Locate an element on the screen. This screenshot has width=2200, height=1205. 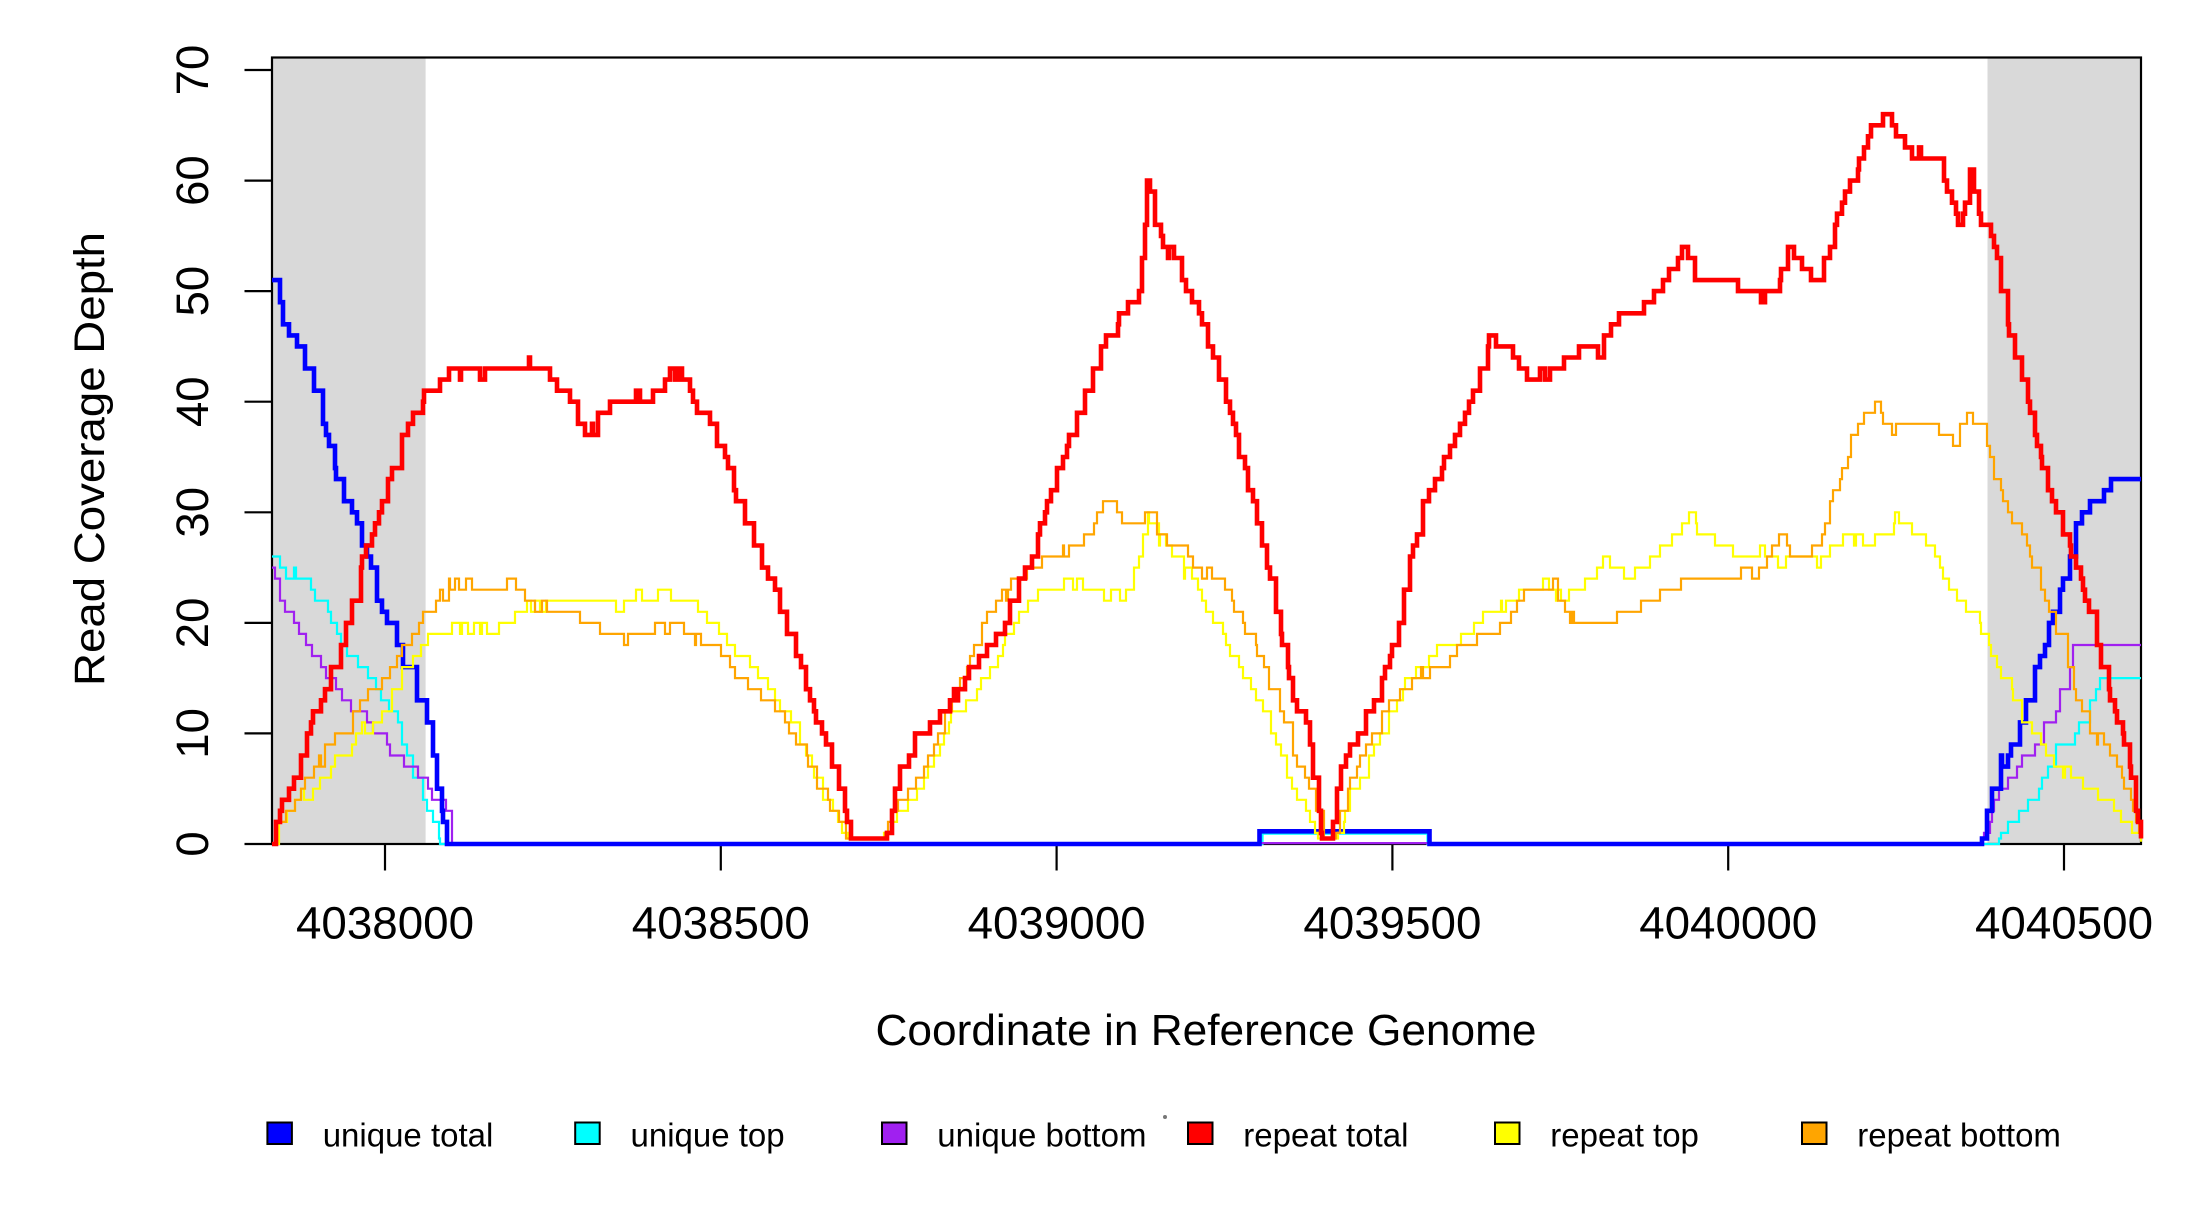
svg-text: 4039000 is located at coordinates (1057, 923).